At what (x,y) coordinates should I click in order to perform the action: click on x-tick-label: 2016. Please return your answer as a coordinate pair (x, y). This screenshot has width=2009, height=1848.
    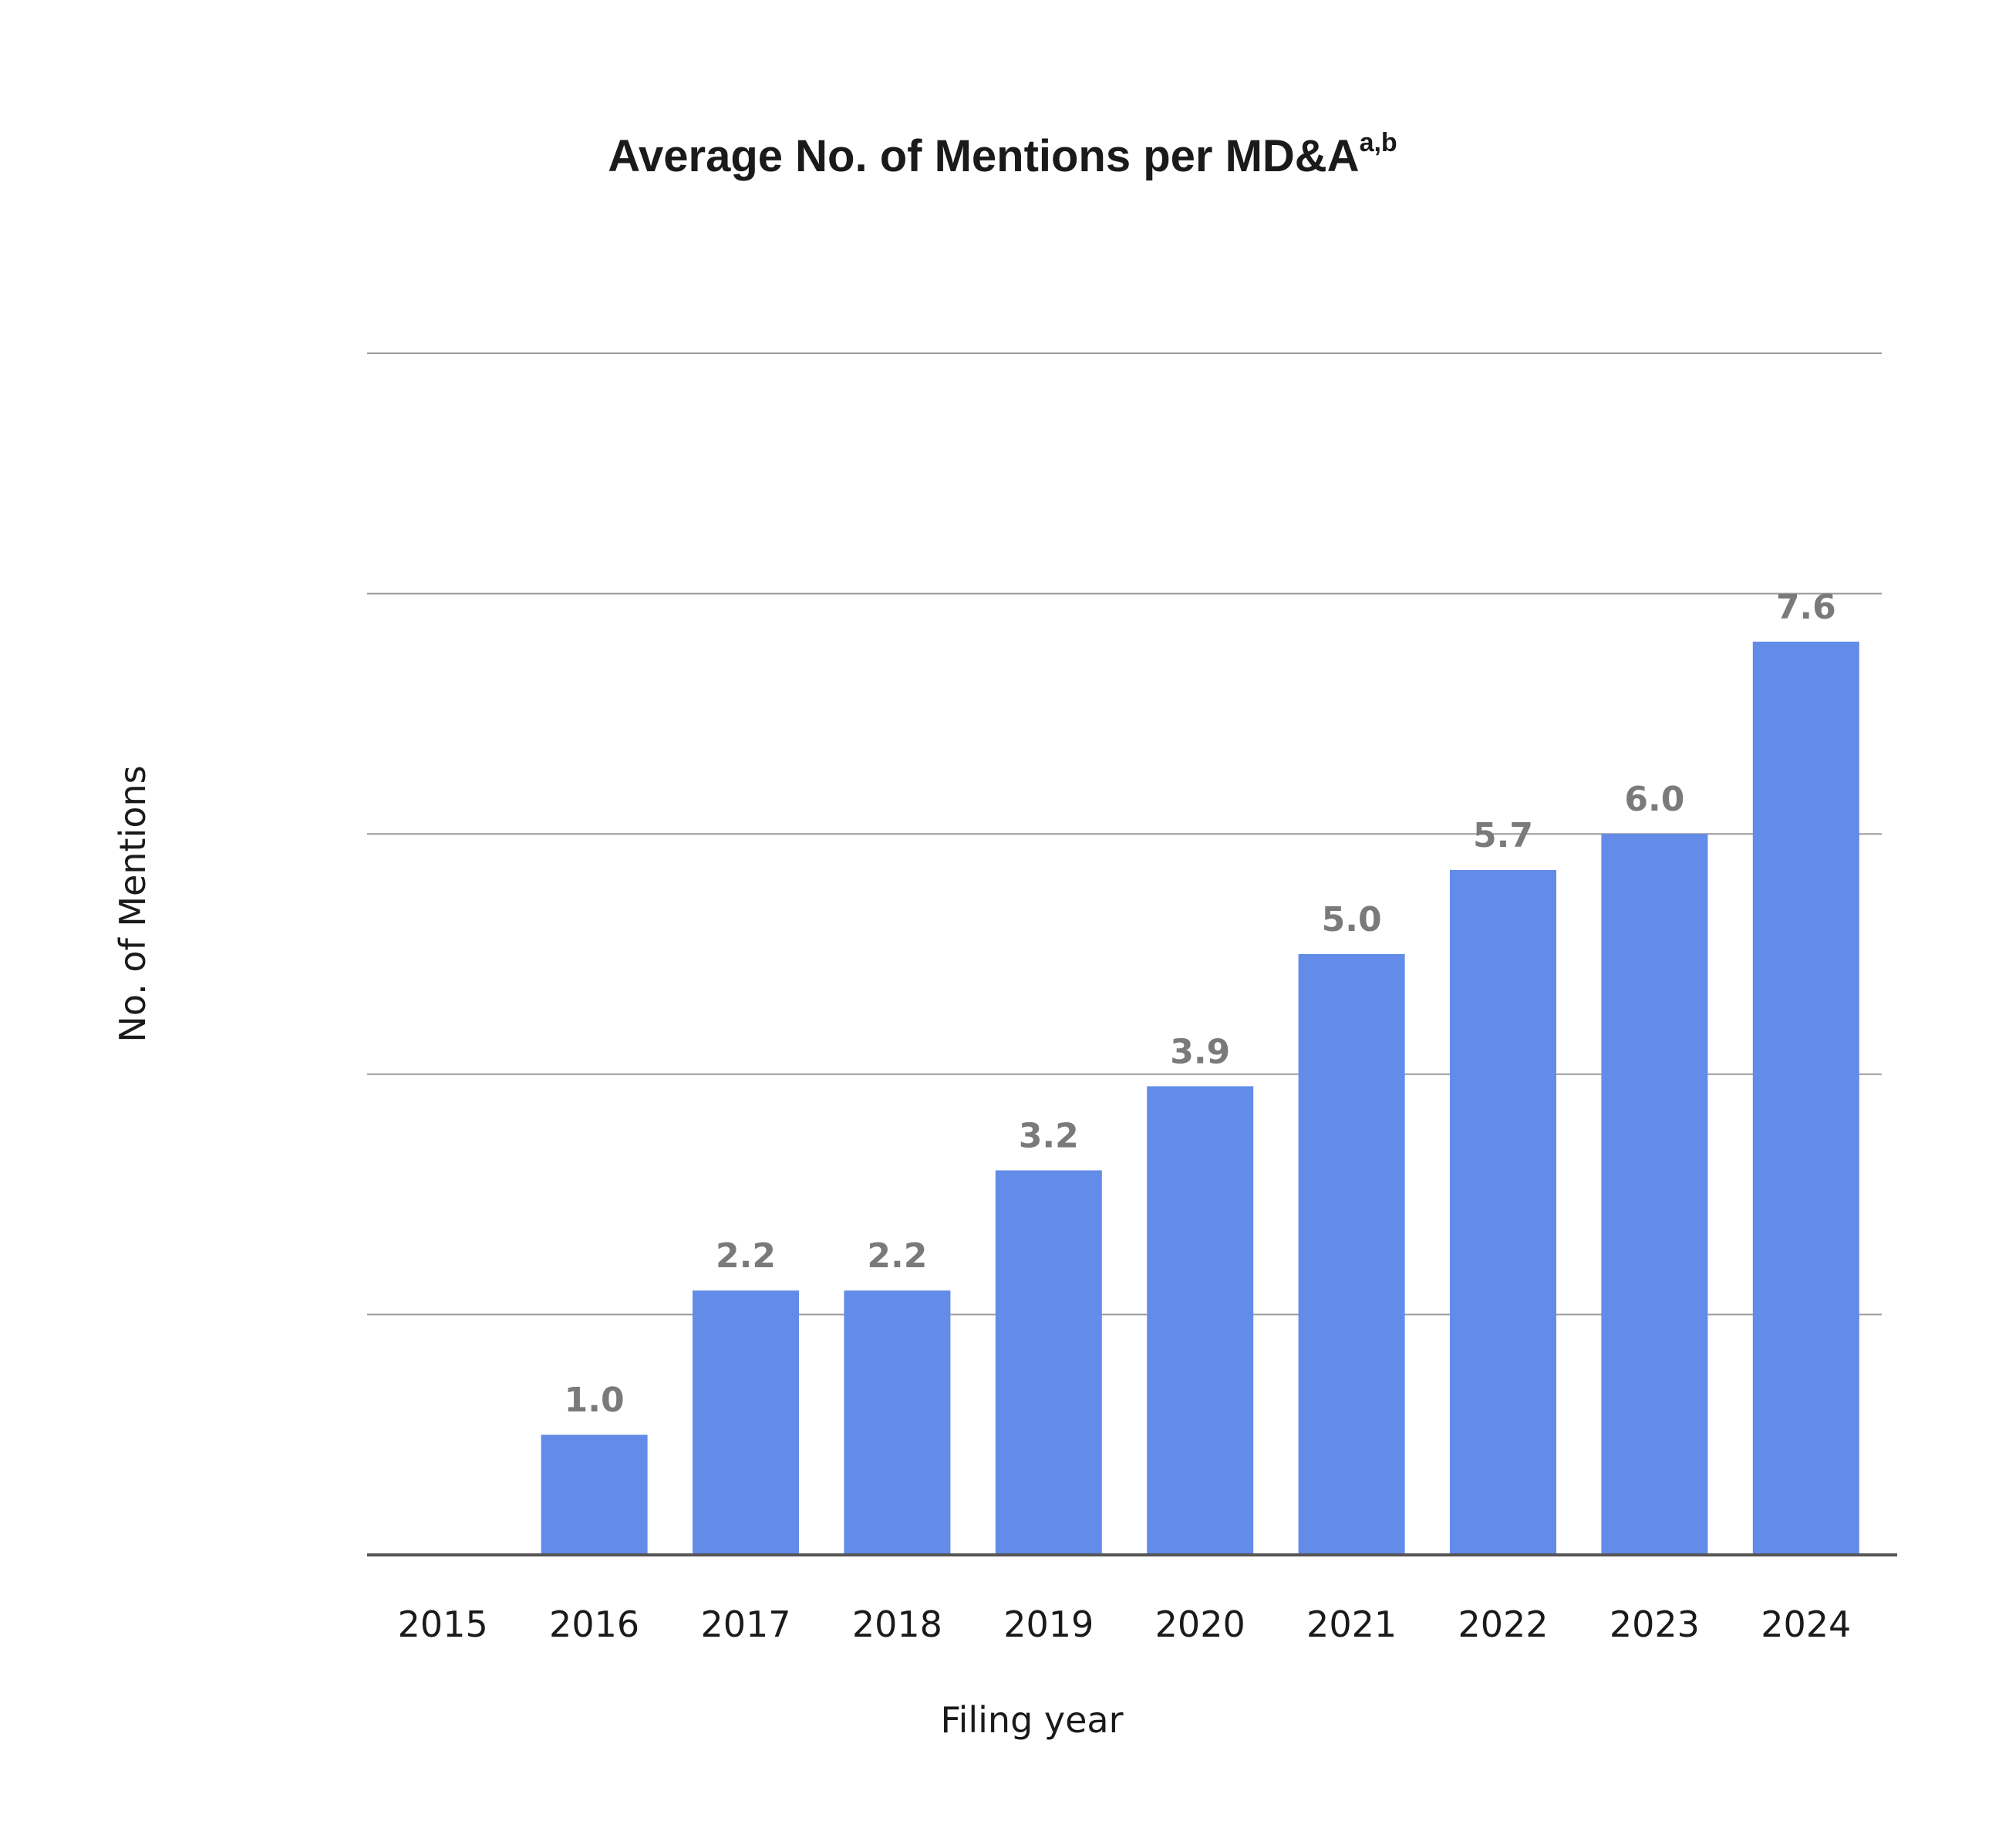
    Looking at the image, I should click on (594, 1624).